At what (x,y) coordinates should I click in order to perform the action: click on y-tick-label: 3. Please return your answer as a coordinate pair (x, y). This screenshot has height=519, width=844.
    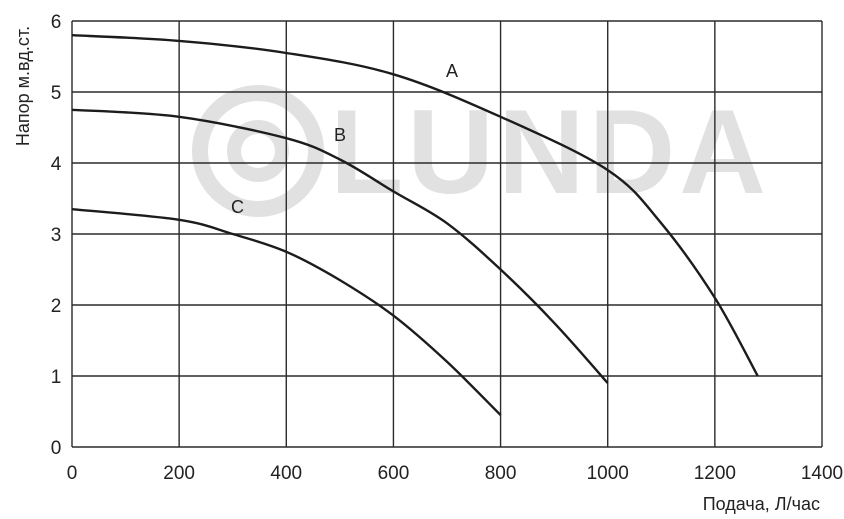
    Looking at the image, I should click on (56, 235).